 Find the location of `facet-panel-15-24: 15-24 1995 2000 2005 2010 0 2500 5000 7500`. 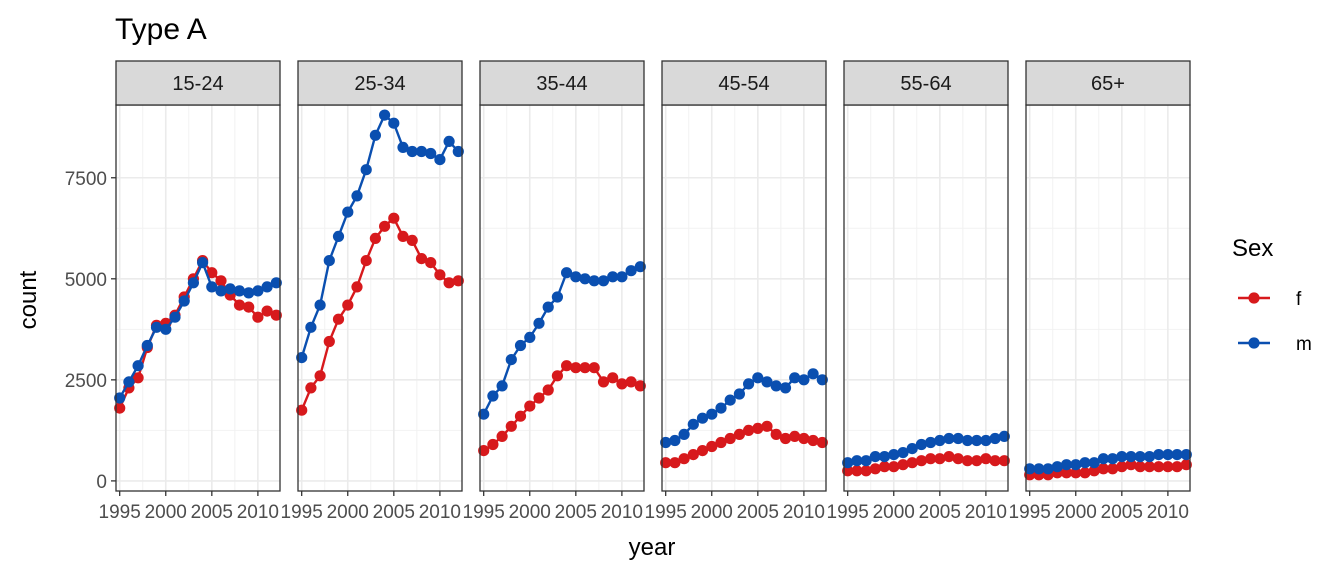

facet-panel-15-24: 15-24 1995 2000 2005 2010 0 2500 5000 7500 is located at coordinates (173, 291).